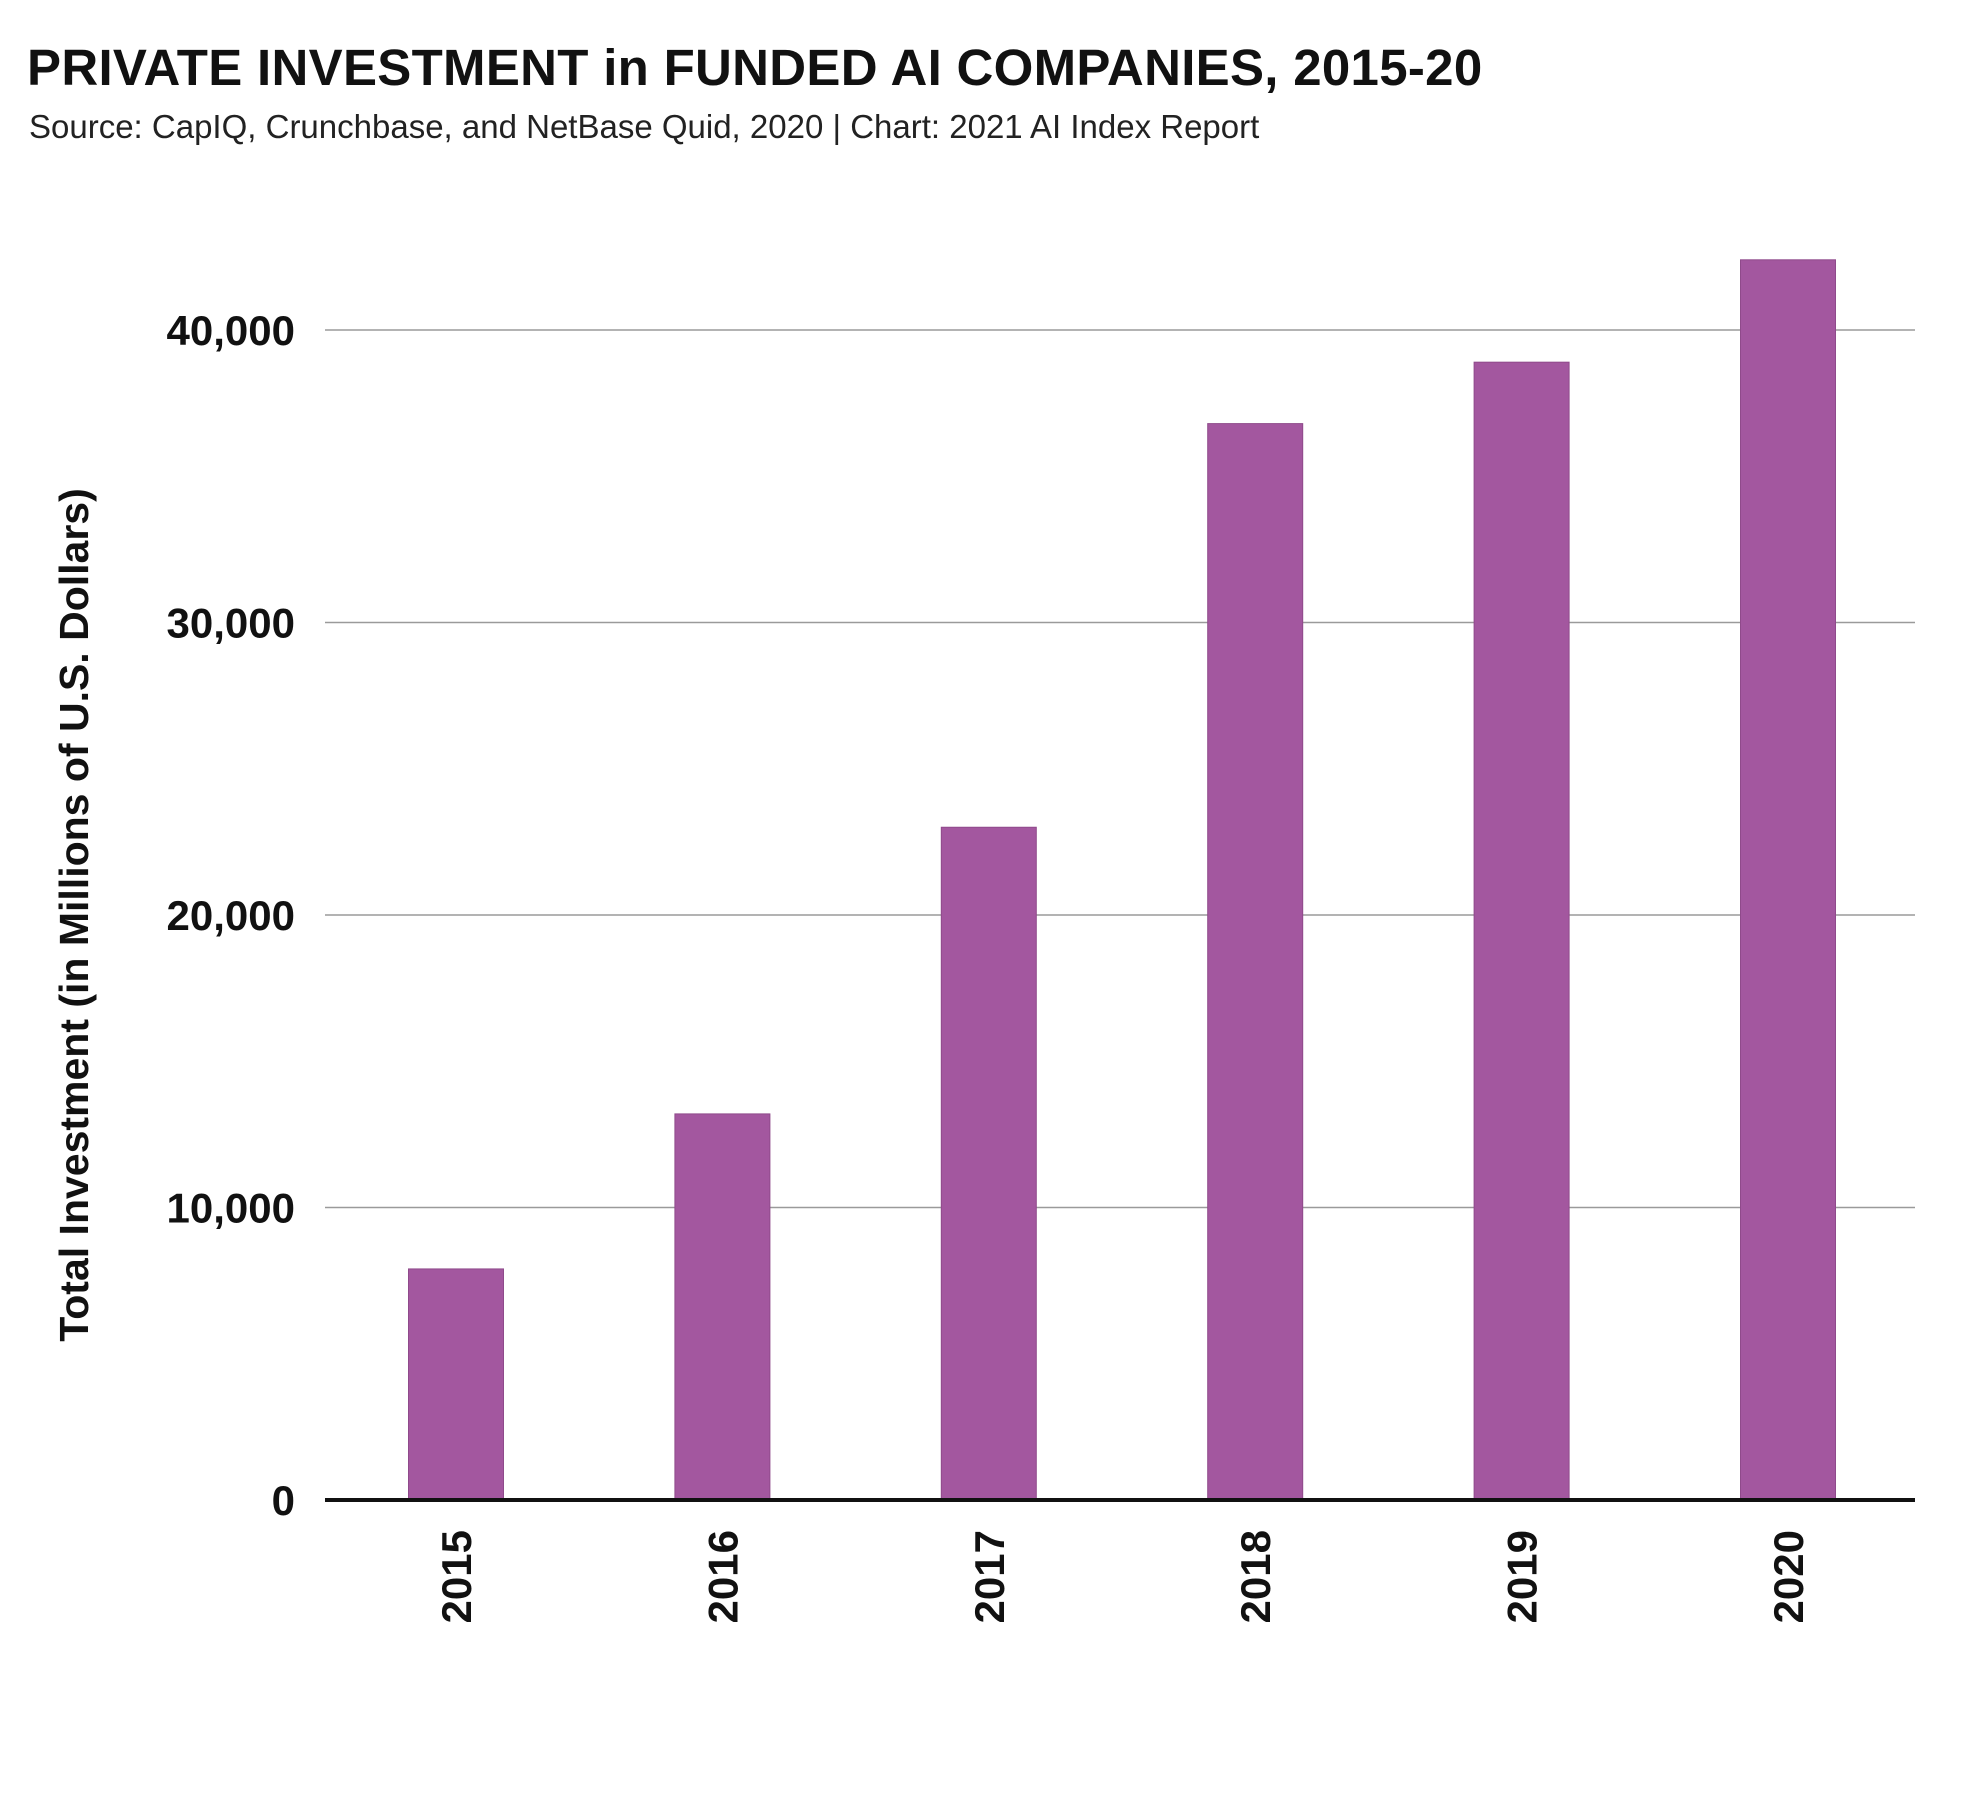  I want to click on bar-2017, so click(988, 1163).